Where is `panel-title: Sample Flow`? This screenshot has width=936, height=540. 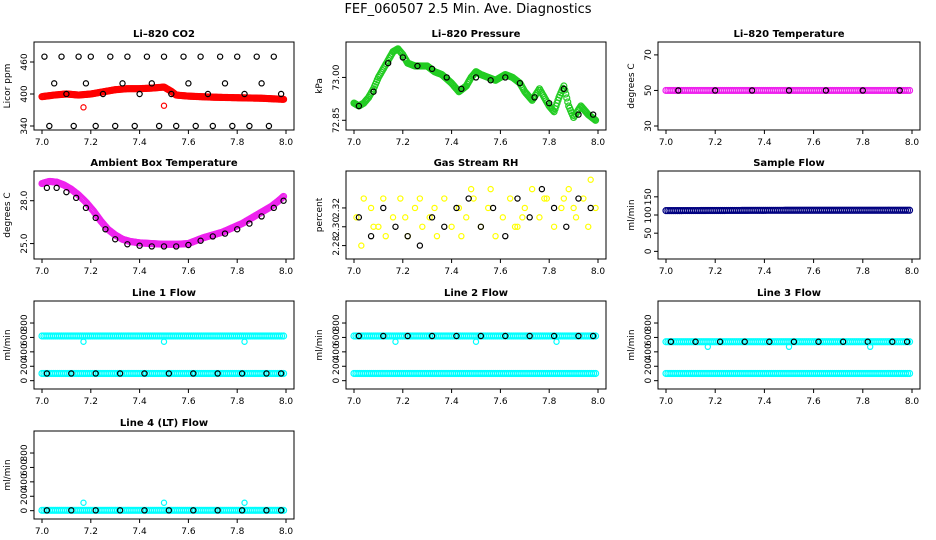 panel-title: Sample Flow is located at coordinates (789, 163).